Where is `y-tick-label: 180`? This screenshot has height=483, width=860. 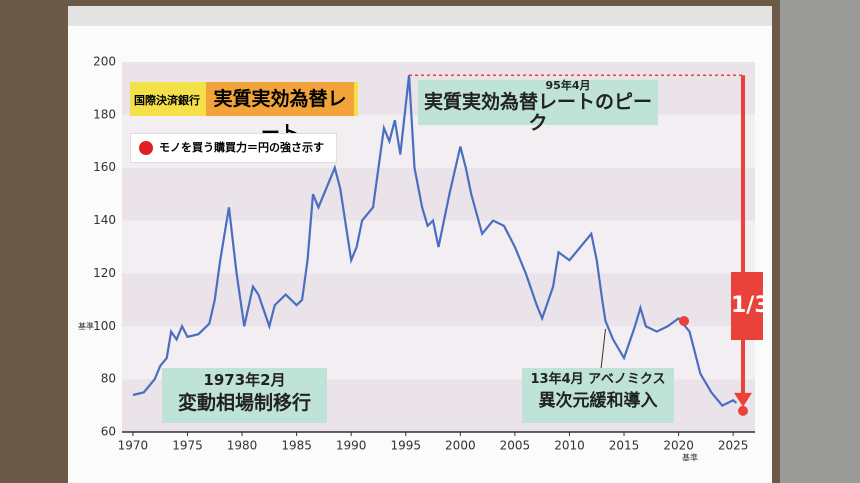
y-tick-label: 180 is located at coordinates (104, 114).